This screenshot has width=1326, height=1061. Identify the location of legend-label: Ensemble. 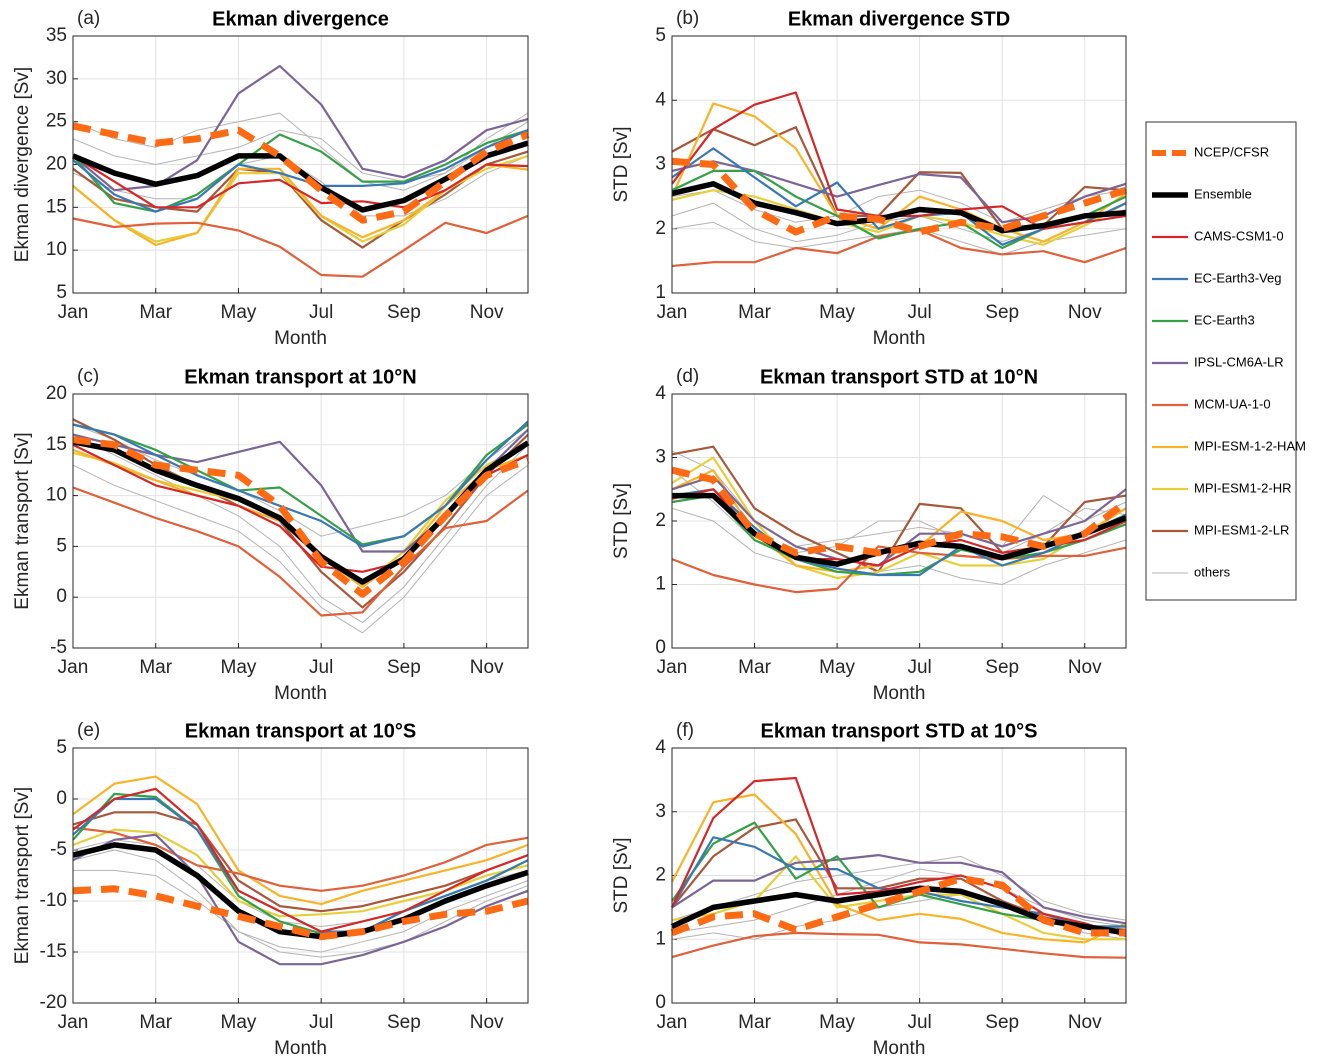
(1223, 193).